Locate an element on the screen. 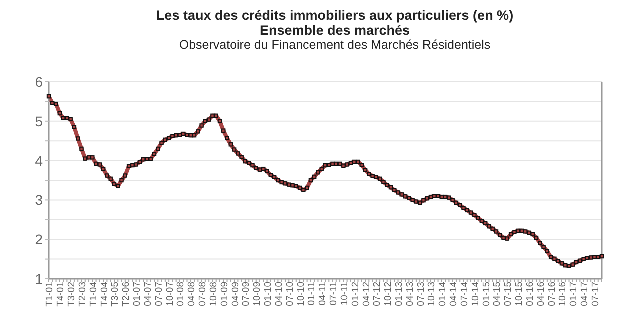 The width and height of the screenshot is (640, 329). x-tick-label: 10-14 is located at coordinates (476, 294).